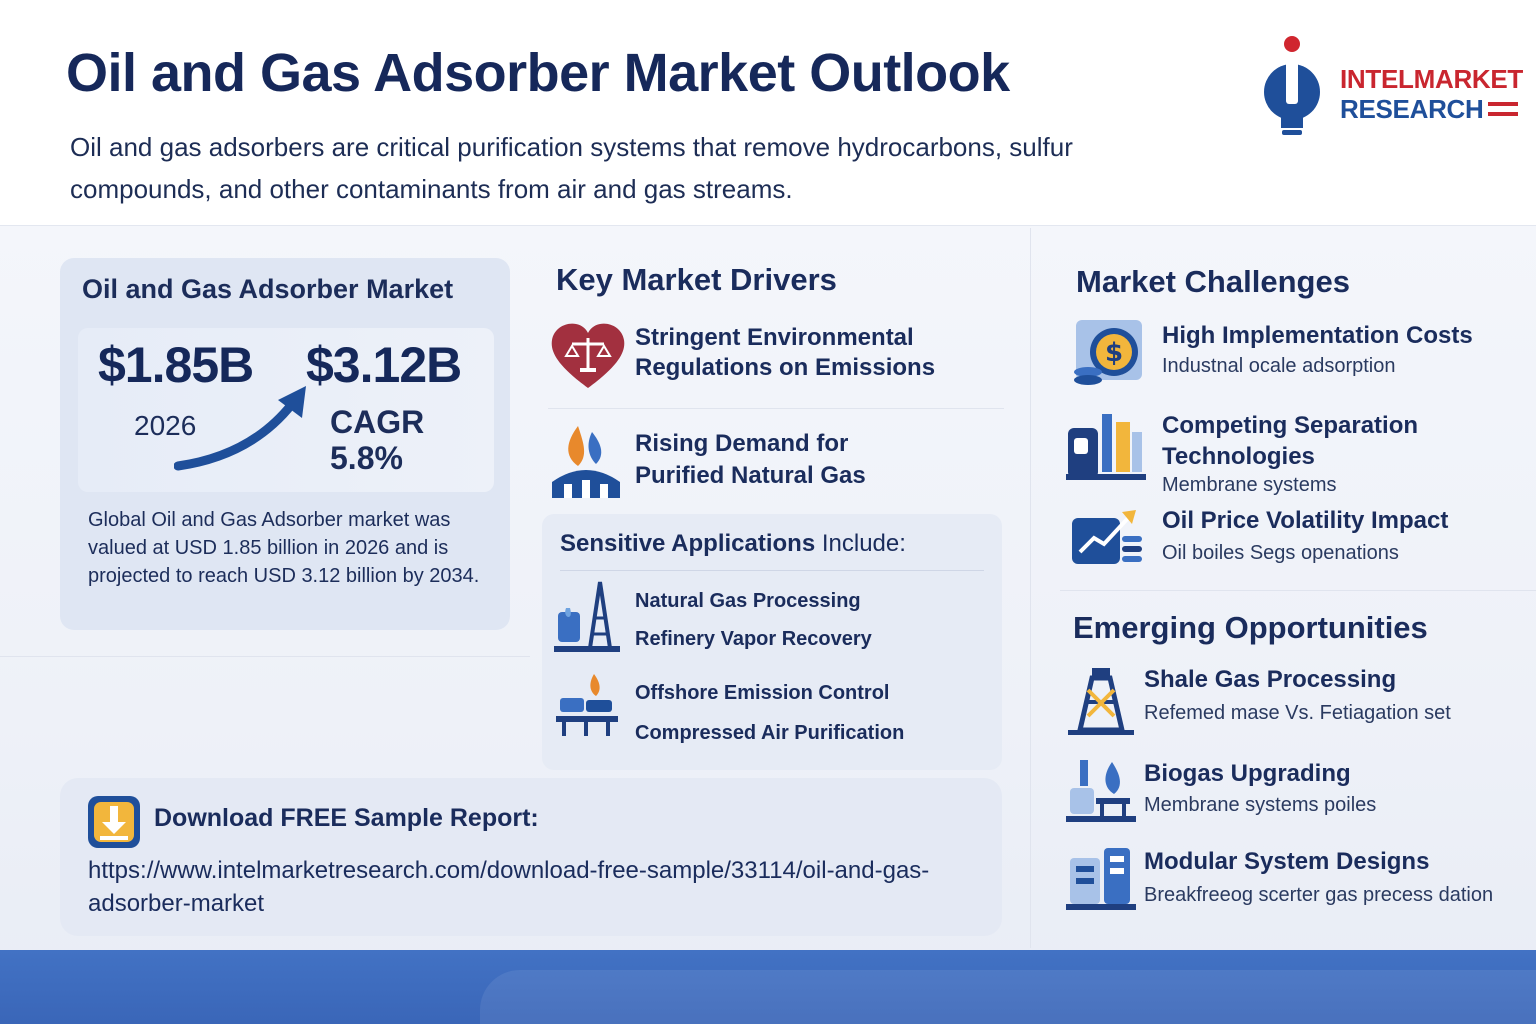  I want to click on driver-2-line1: Rising Demand for, so click(742, 443).